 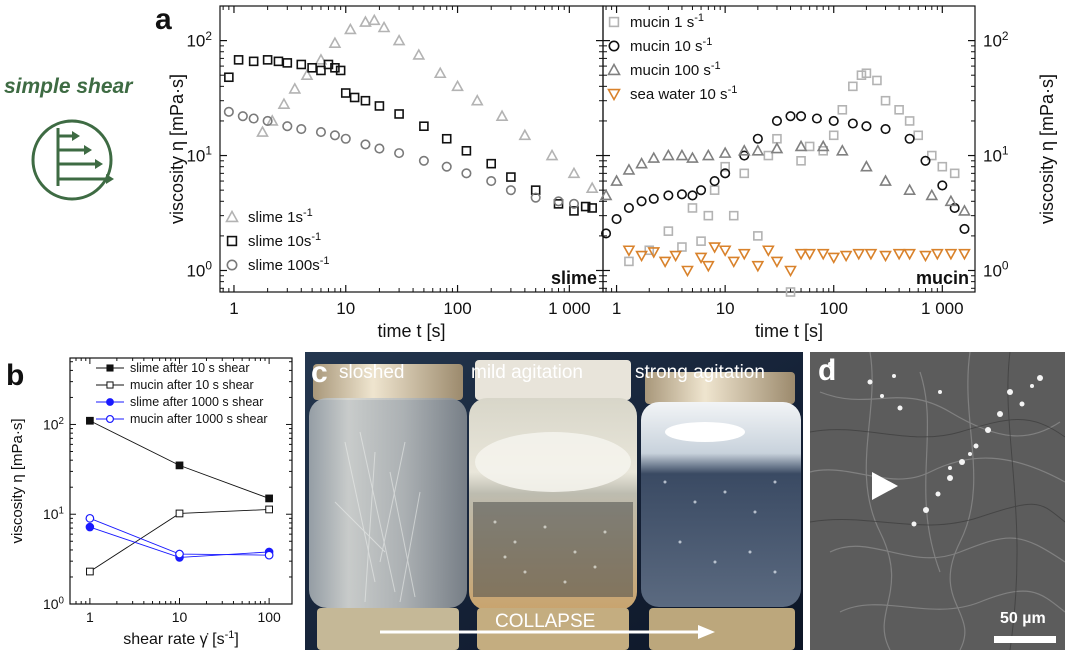 I want to click on series-mucin-1-s, so click(x=792, y=182).